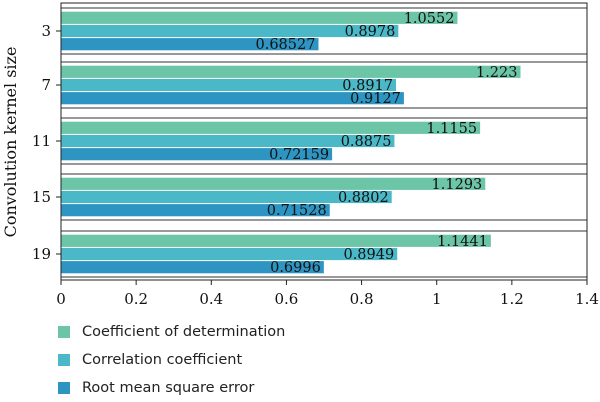 This screenshot has width=600, height=402. Describe the element at coordinates (61, 299) in the screenshot. I see `x-tick-label-0: 0` at that location.